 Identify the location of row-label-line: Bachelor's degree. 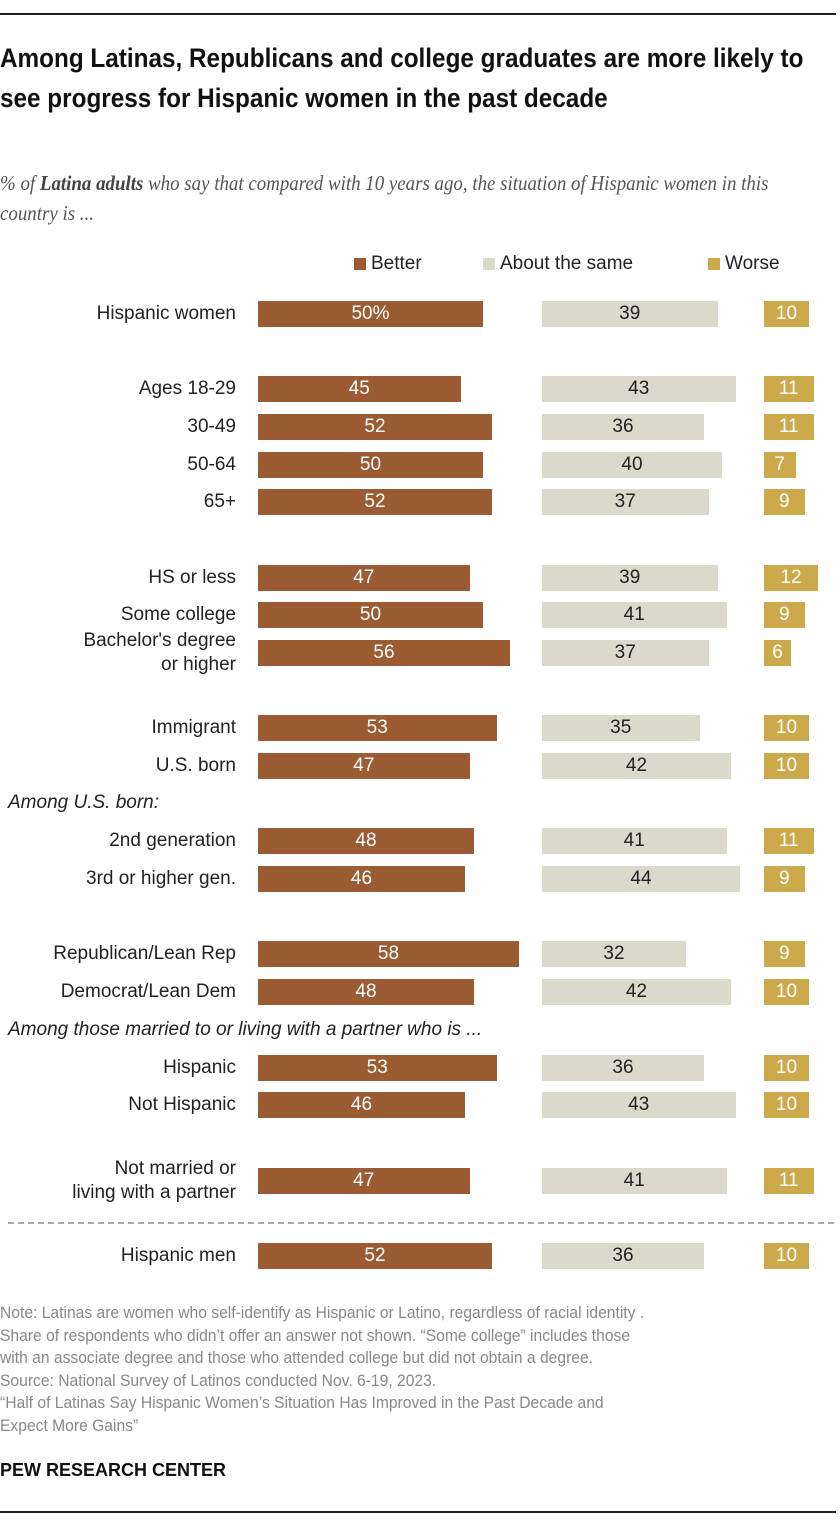
(159, 640).